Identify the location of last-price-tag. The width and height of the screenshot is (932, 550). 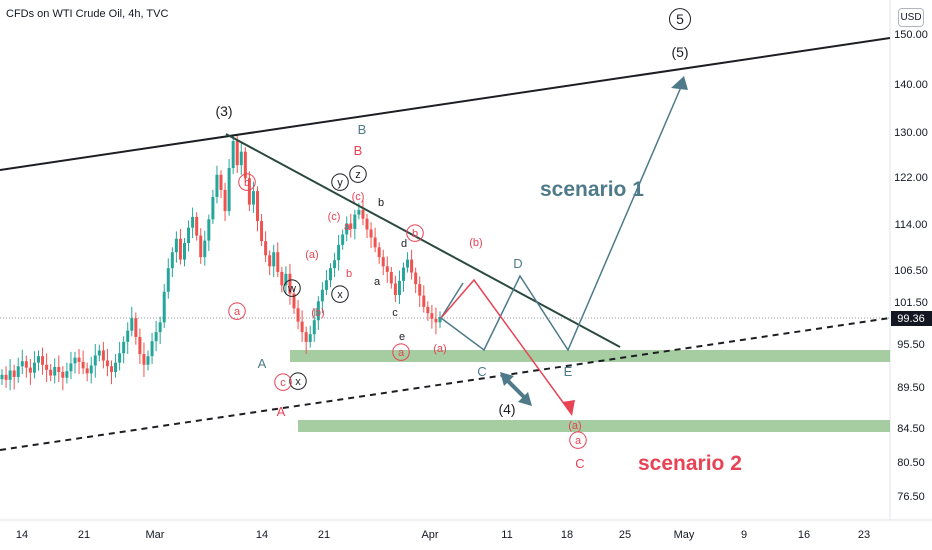
(911, 318).